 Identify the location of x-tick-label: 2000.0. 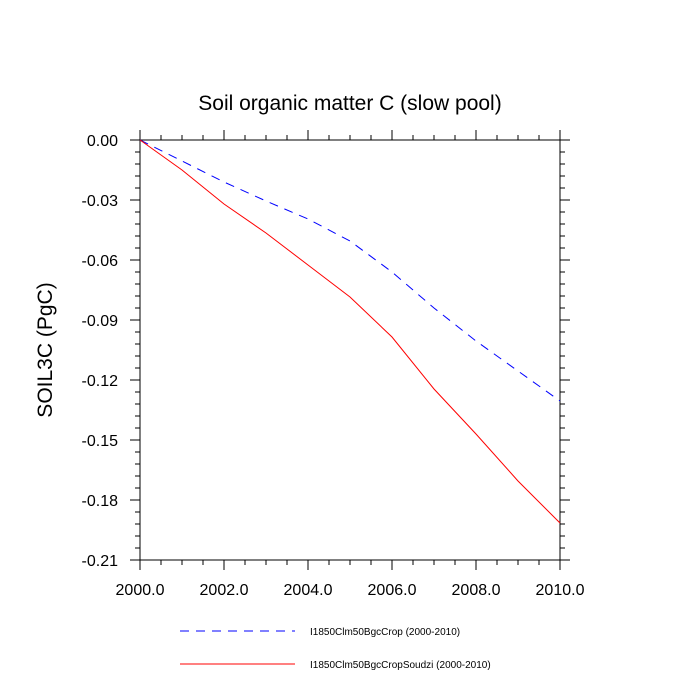
(140, 590).